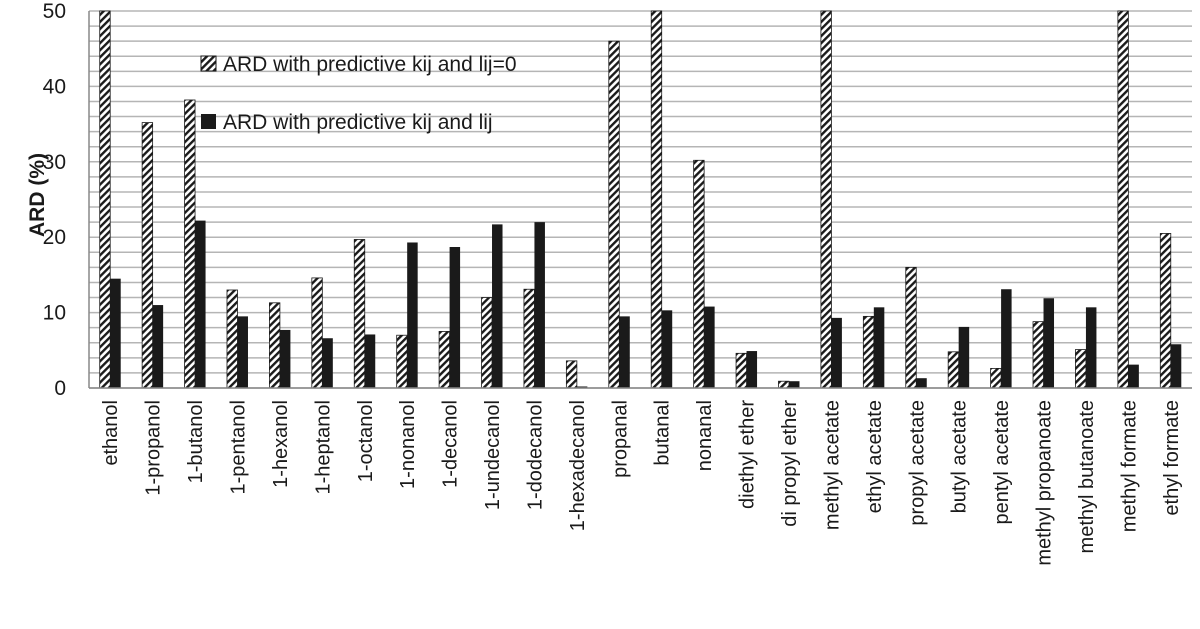 The height and width of the screenshot is (629, 1200). I want to click on y-tick-label: 30, so click(54, 162).